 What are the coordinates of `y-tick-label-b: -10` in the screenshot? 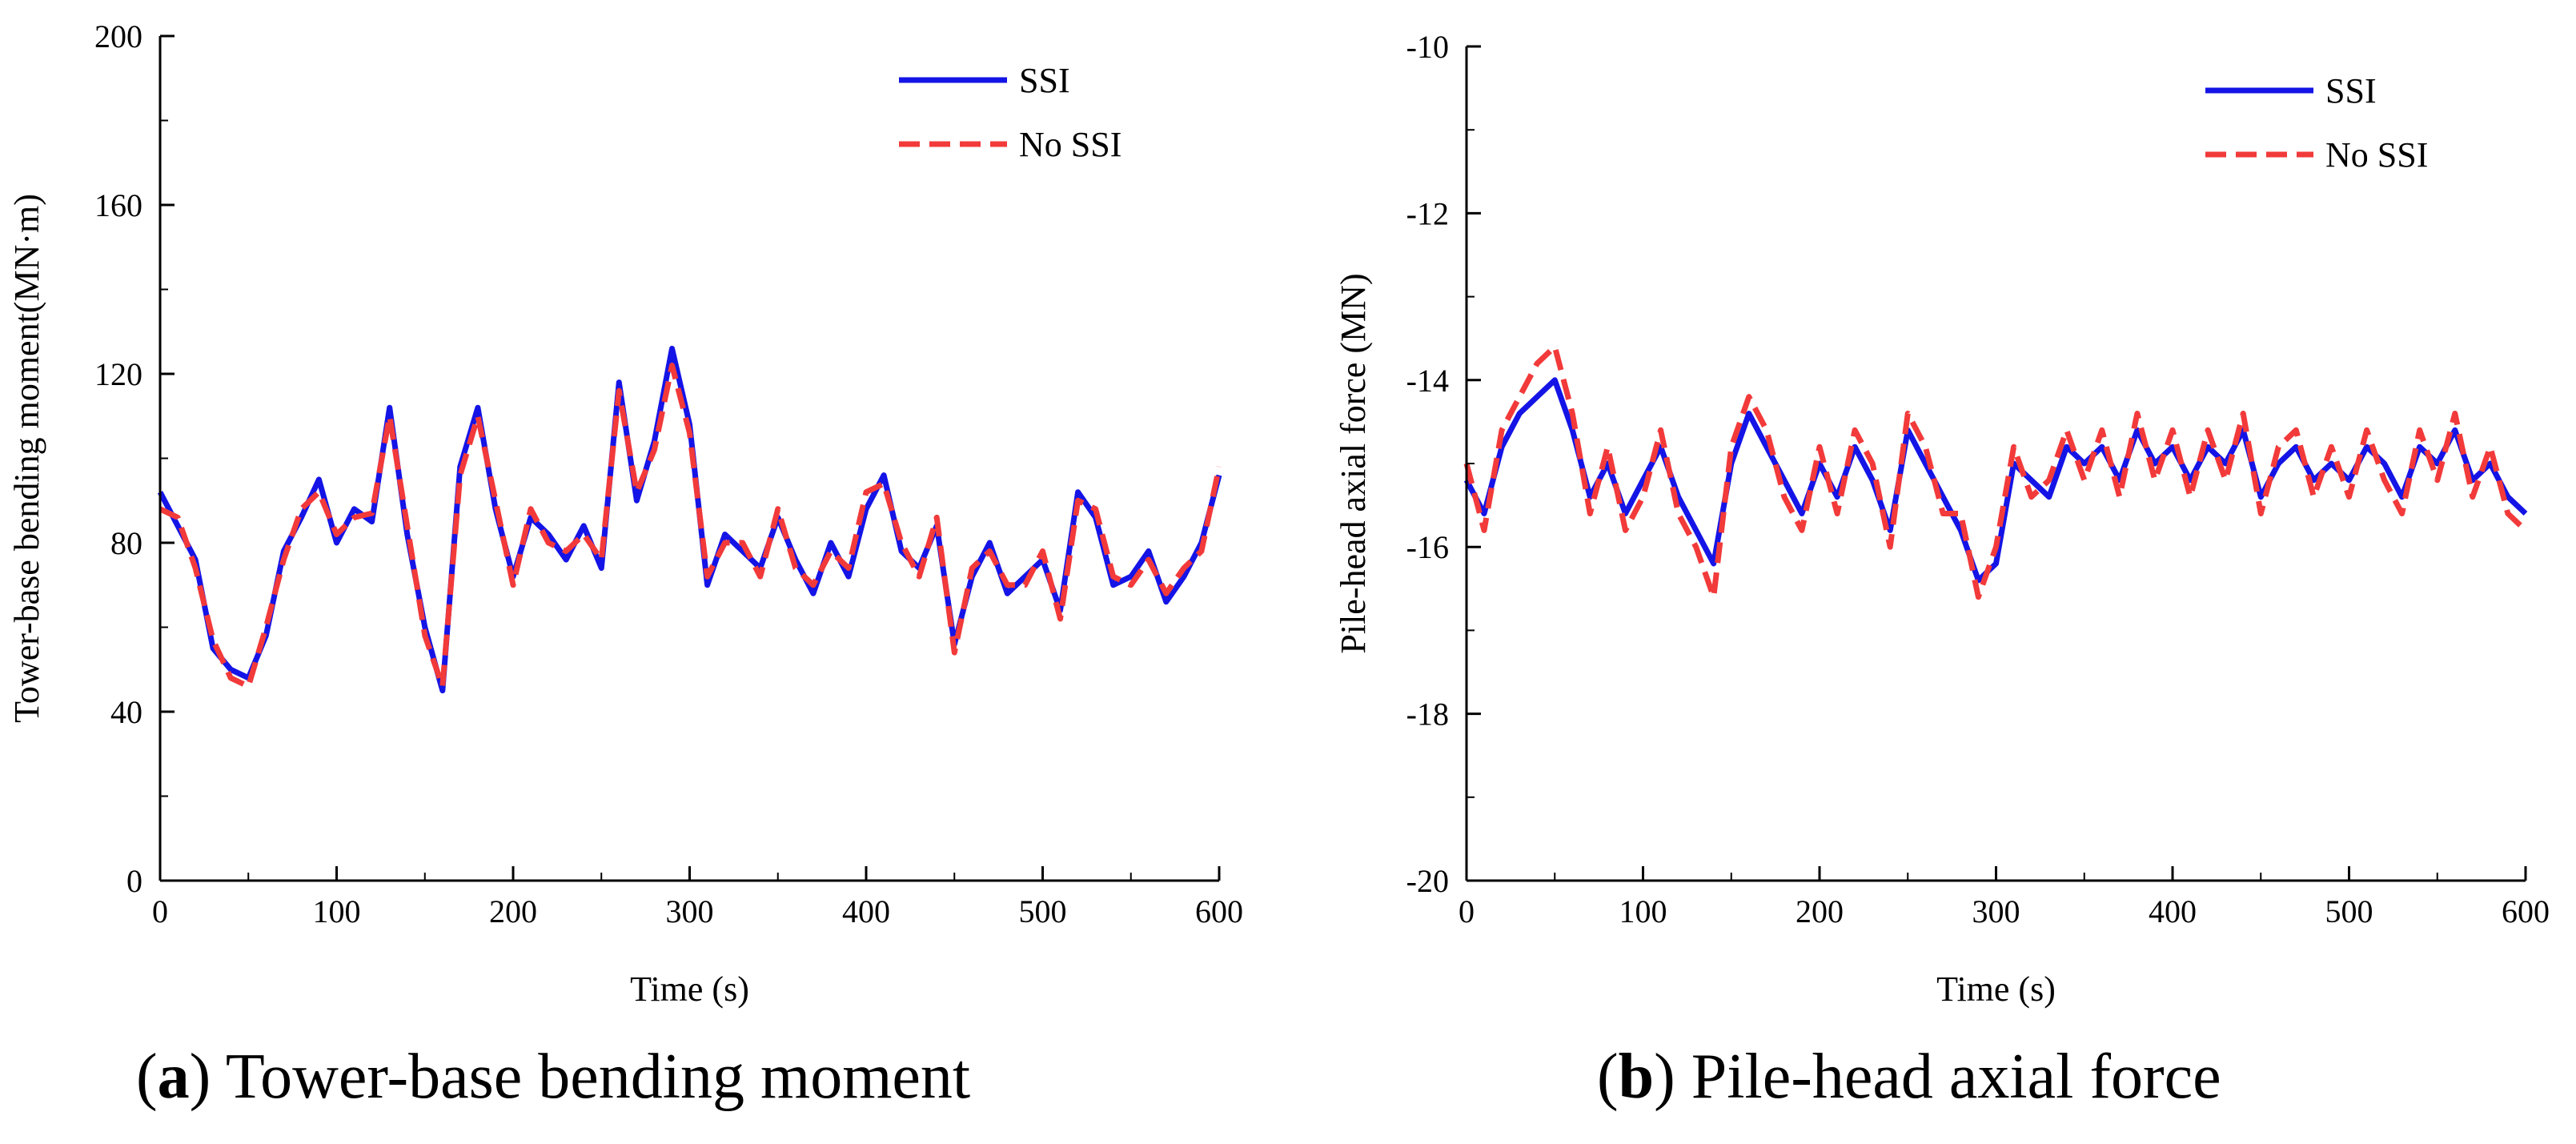 It's located at (1428, 47).